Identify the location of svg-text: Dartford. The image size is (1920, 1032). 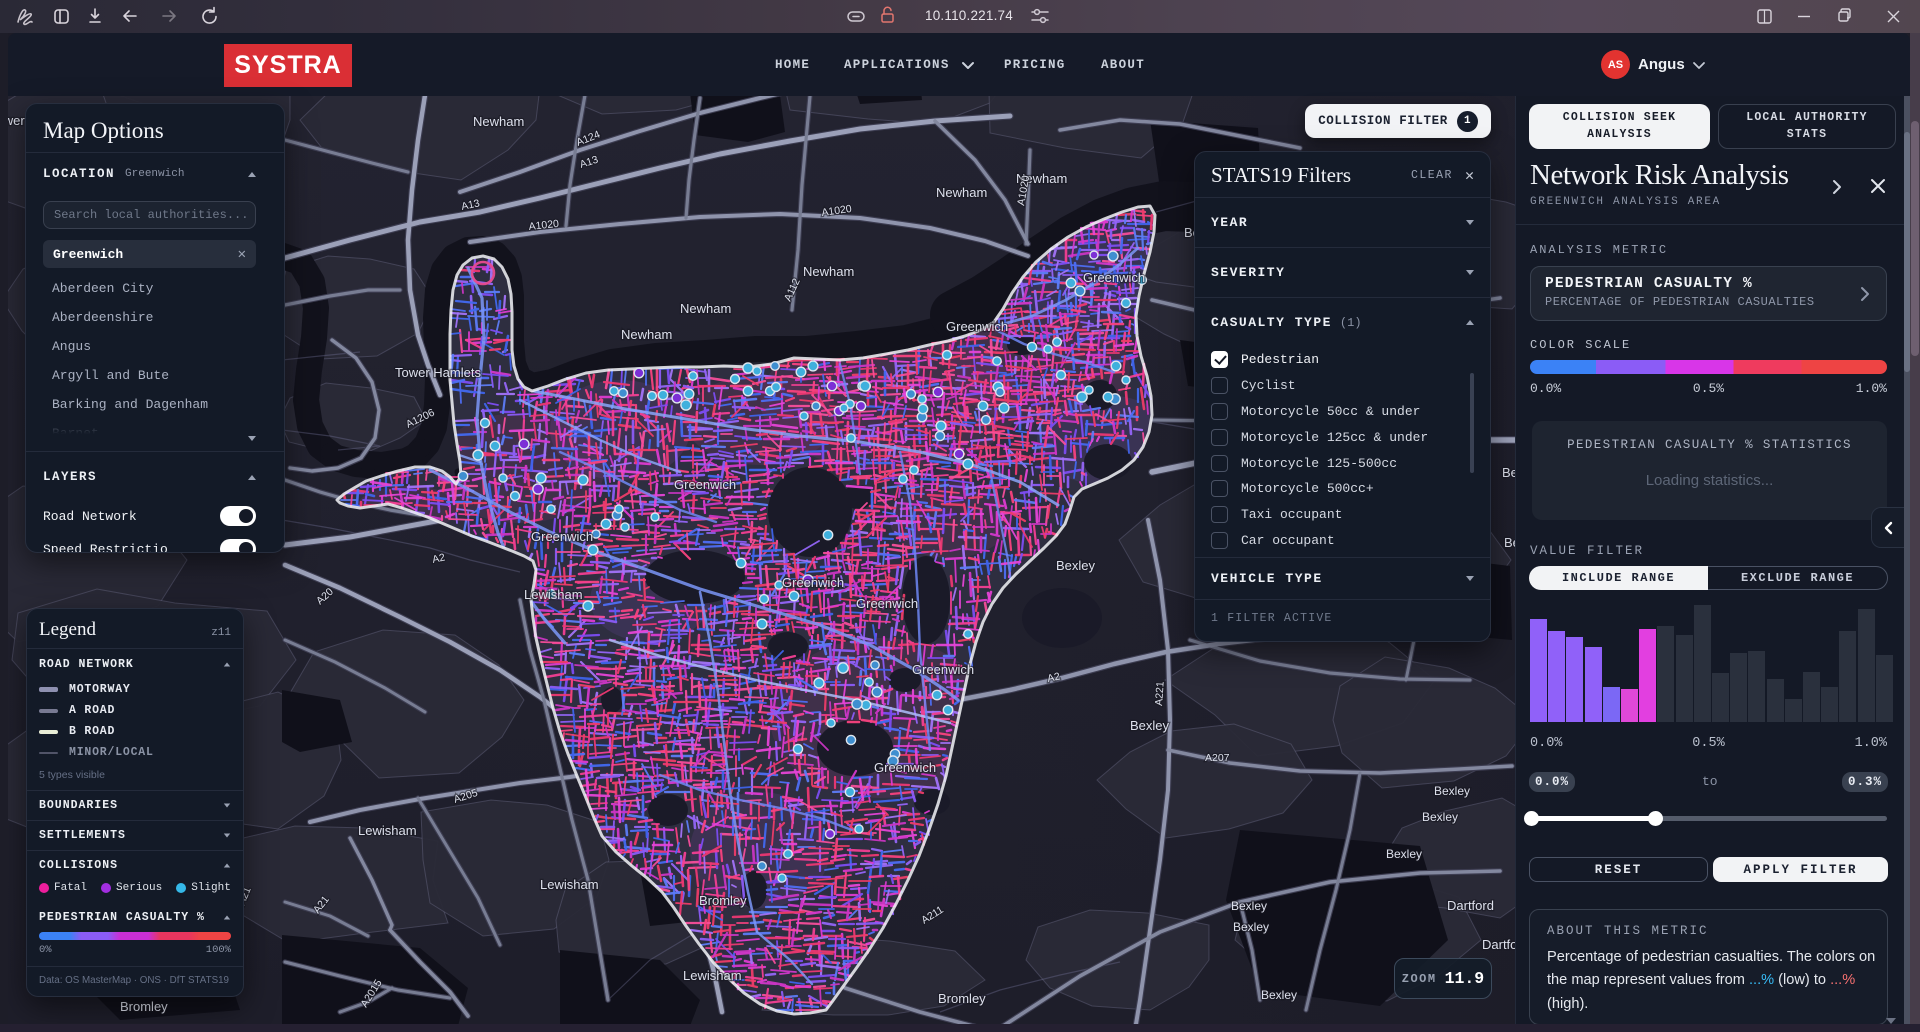
(1470, 905).